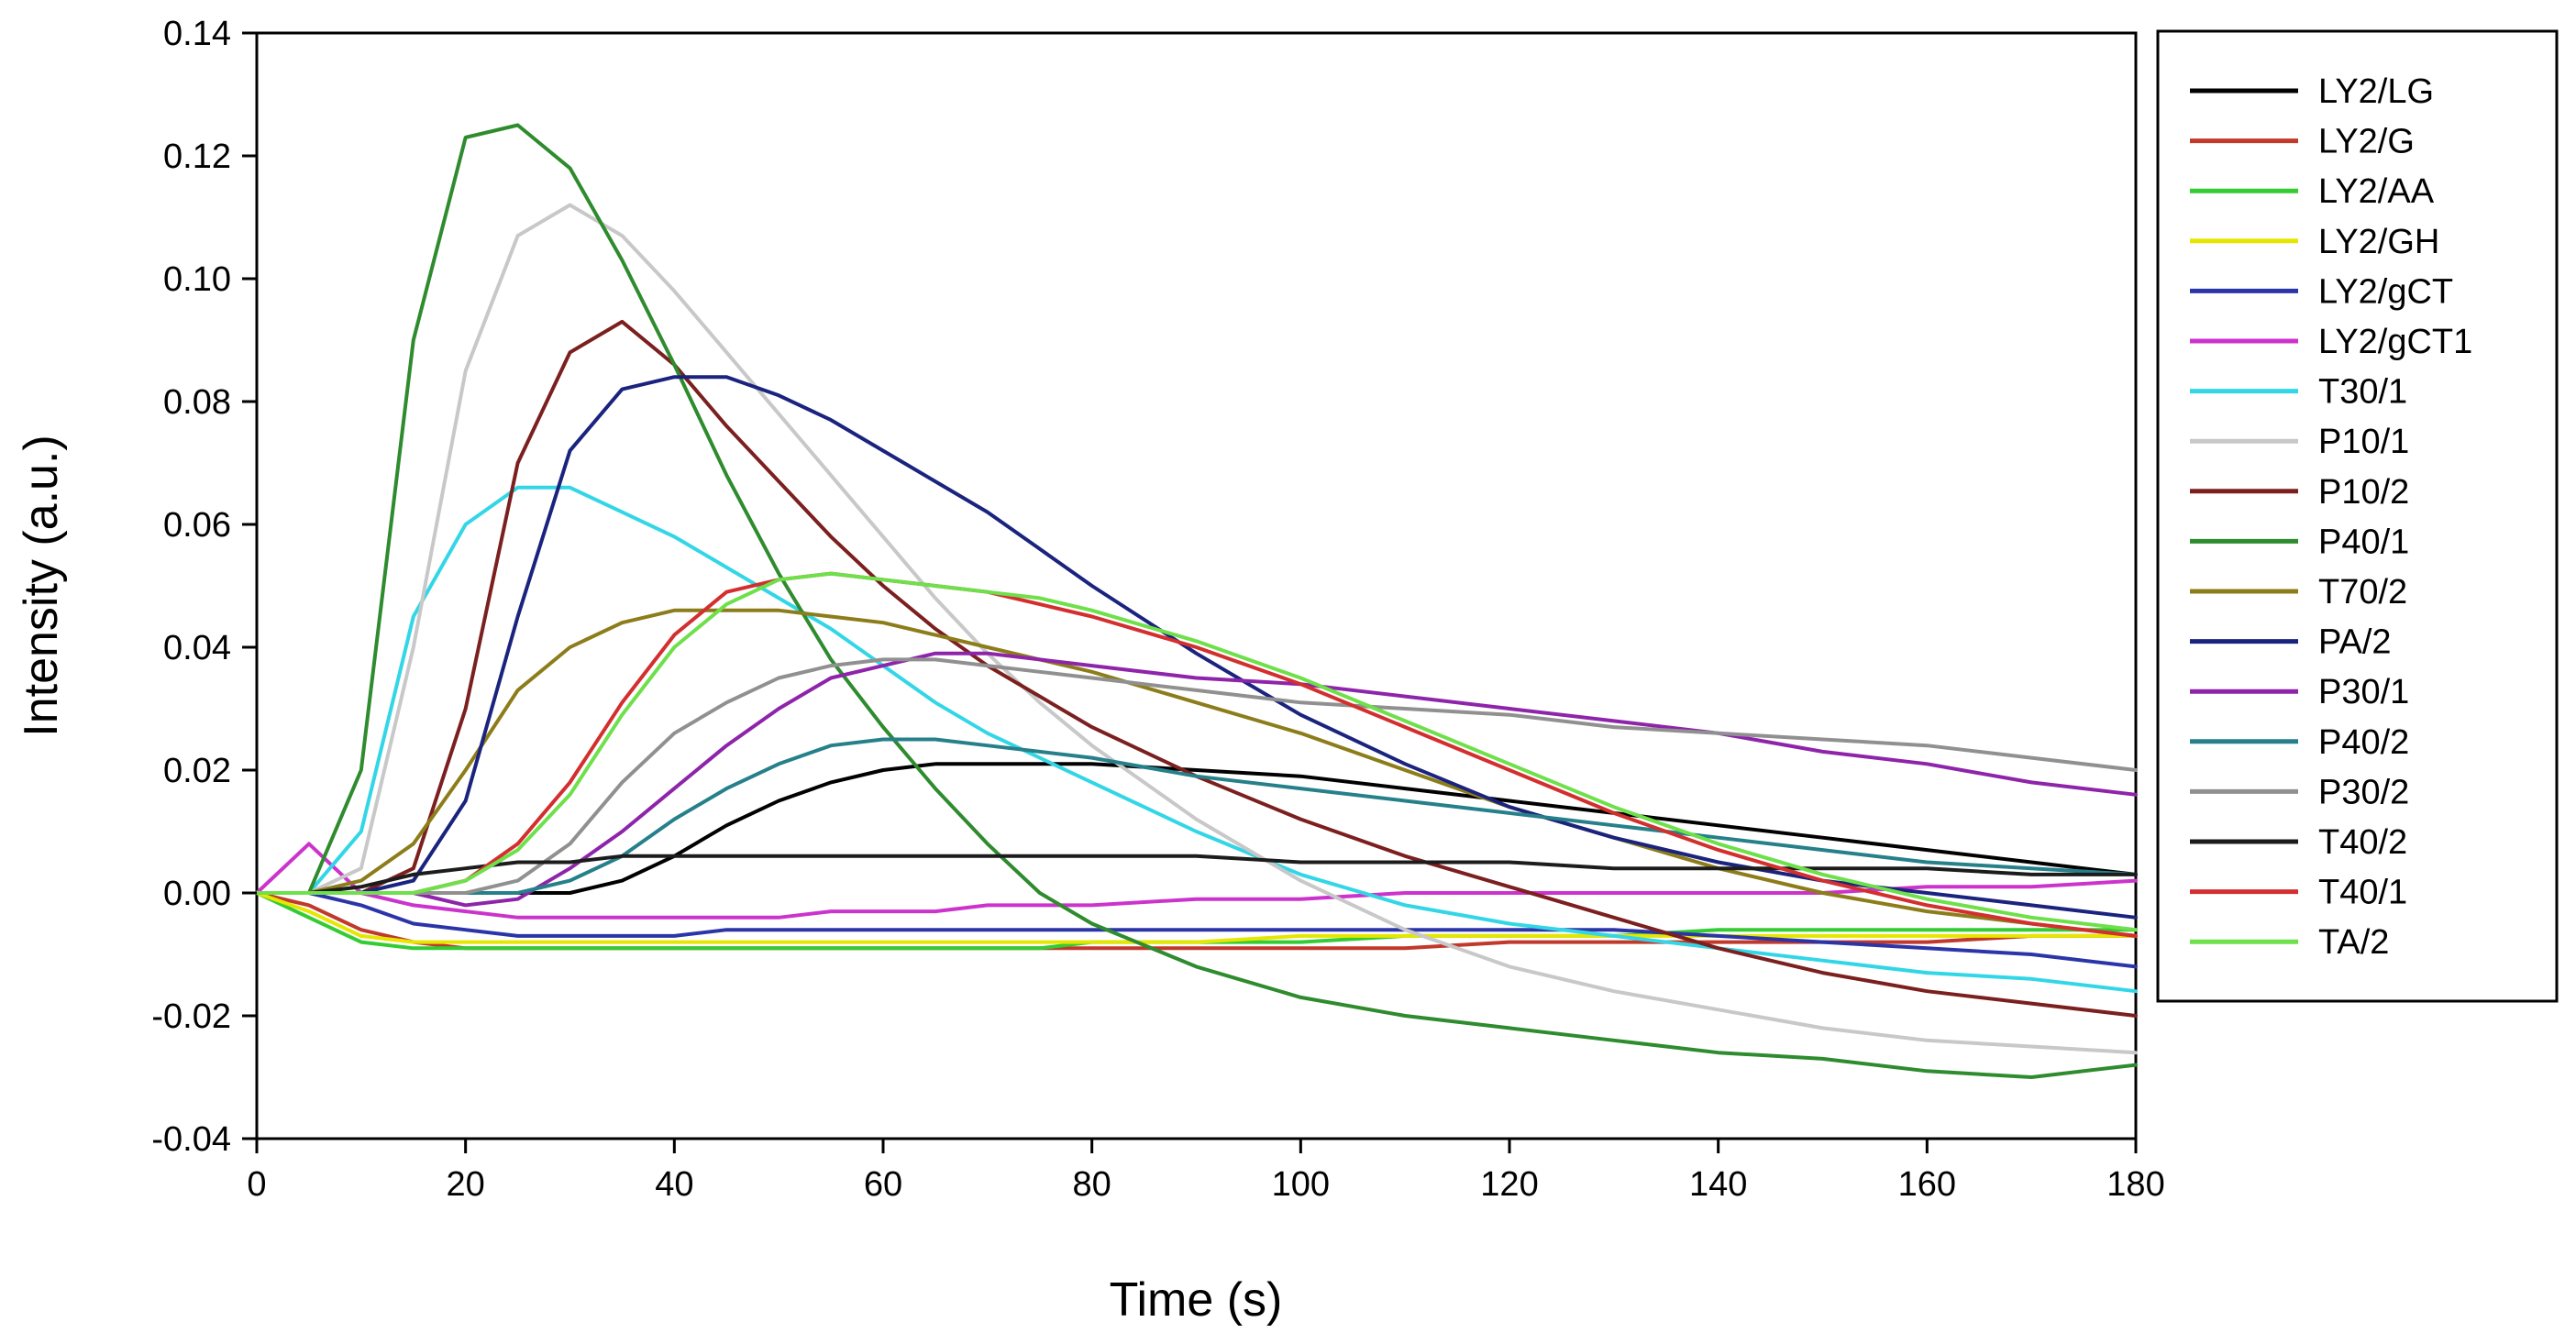  I want to click on legend-item: LY2/LG, so click(2312, 91).